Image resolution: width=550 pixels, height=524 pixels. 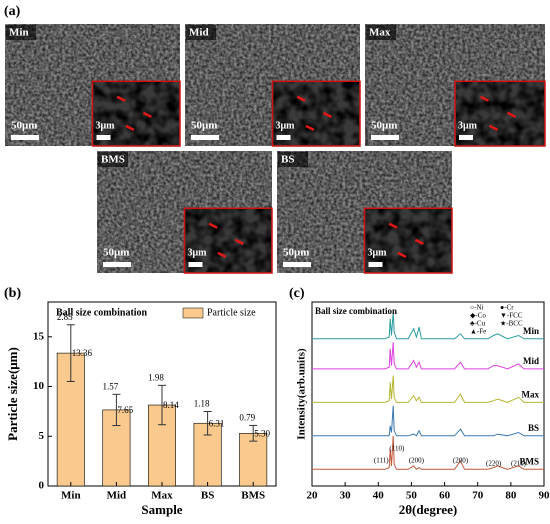 I want to click on y-tick-label: 10, so click(x=39, y=386).